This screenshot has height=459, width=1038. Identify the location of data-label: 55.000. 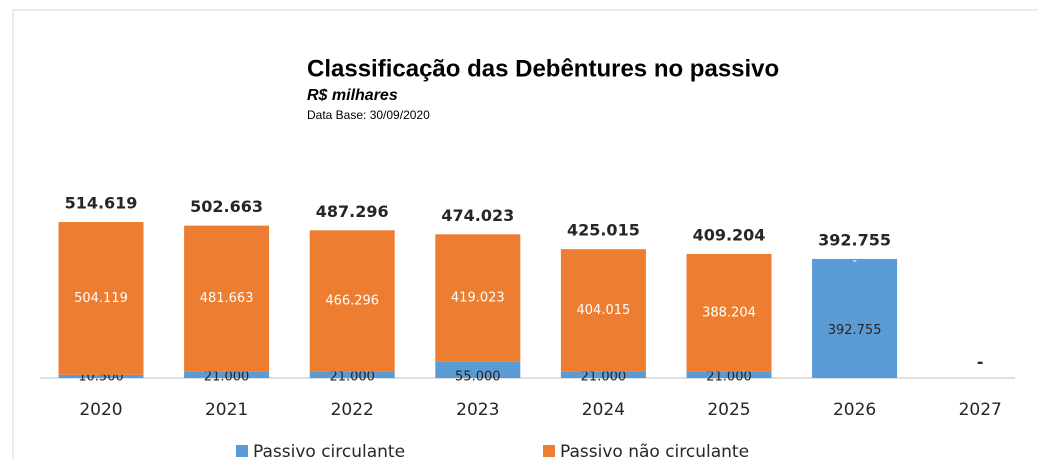
(478, 377).